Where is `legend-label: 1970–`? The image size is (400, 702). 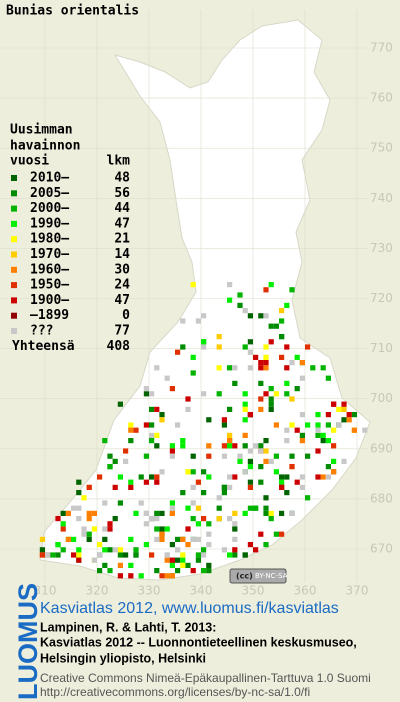 legend-label: 1970– is located at coordinates (49, 254).